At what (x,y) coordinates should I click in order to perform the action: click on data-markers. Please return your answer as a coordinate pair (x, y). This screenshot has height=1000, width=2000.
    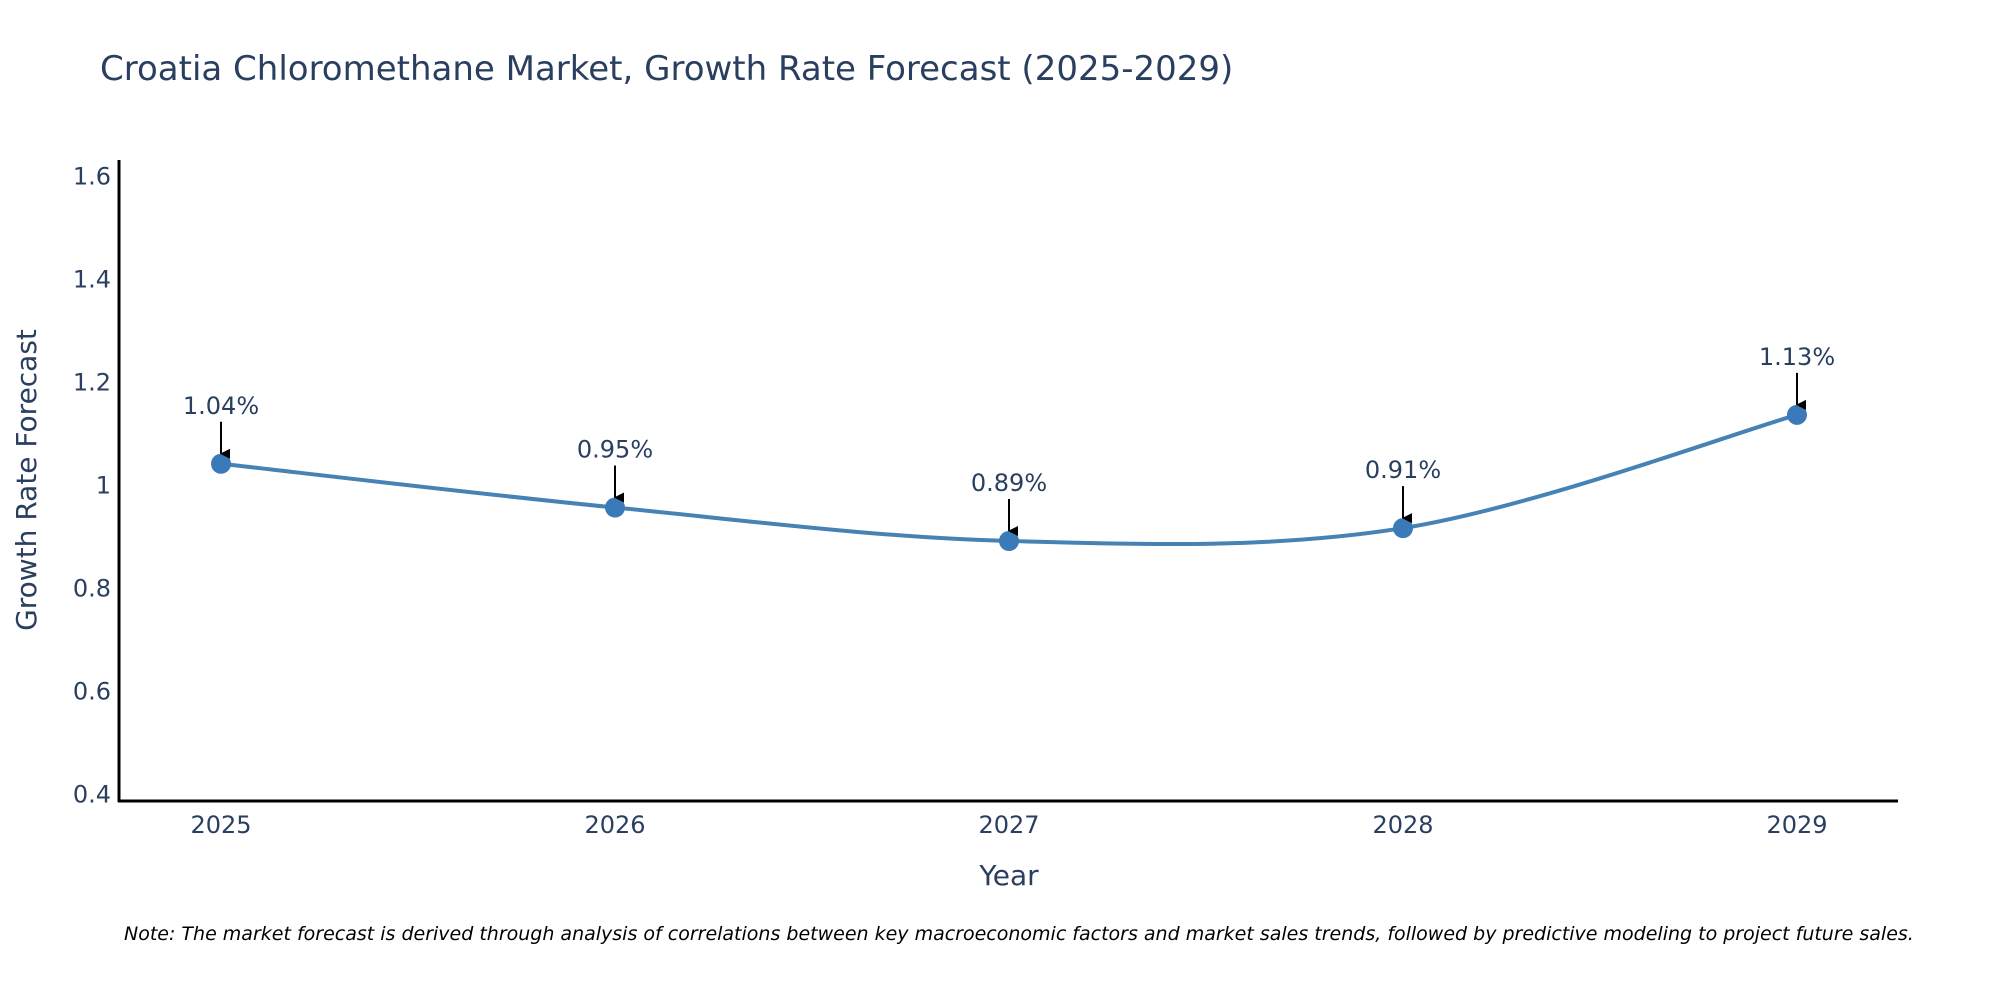
    Looking at the image, I should click on (1009, 477).